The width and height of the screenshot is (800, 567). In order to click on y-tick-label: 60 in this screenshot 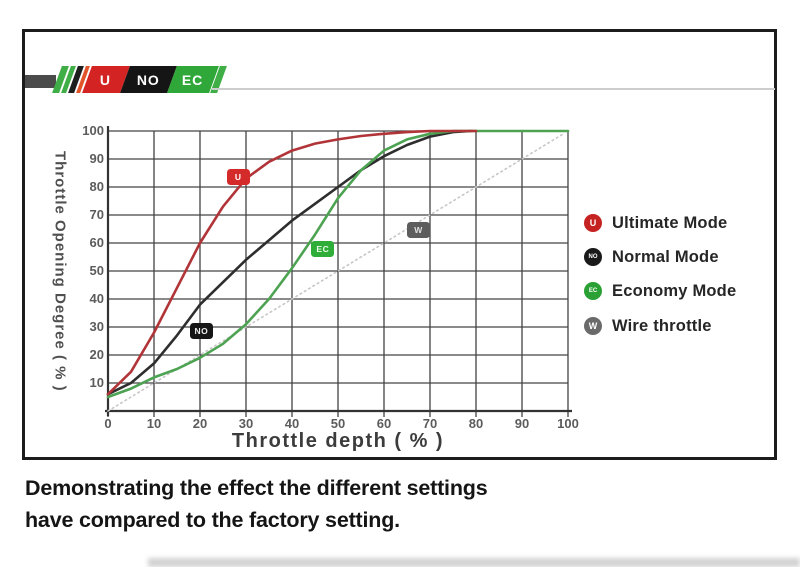, I will do `click(96, 242)`.